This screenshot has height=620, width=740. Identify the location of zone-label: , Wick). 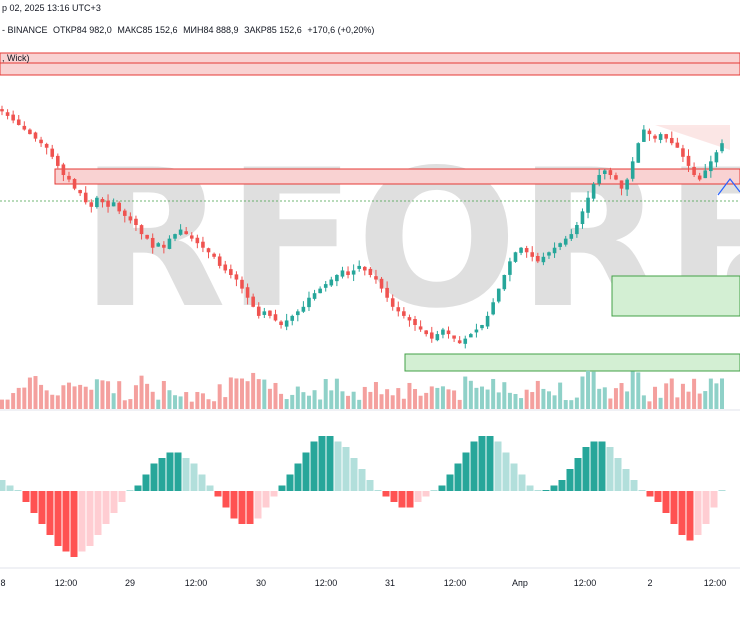
(16, 58).